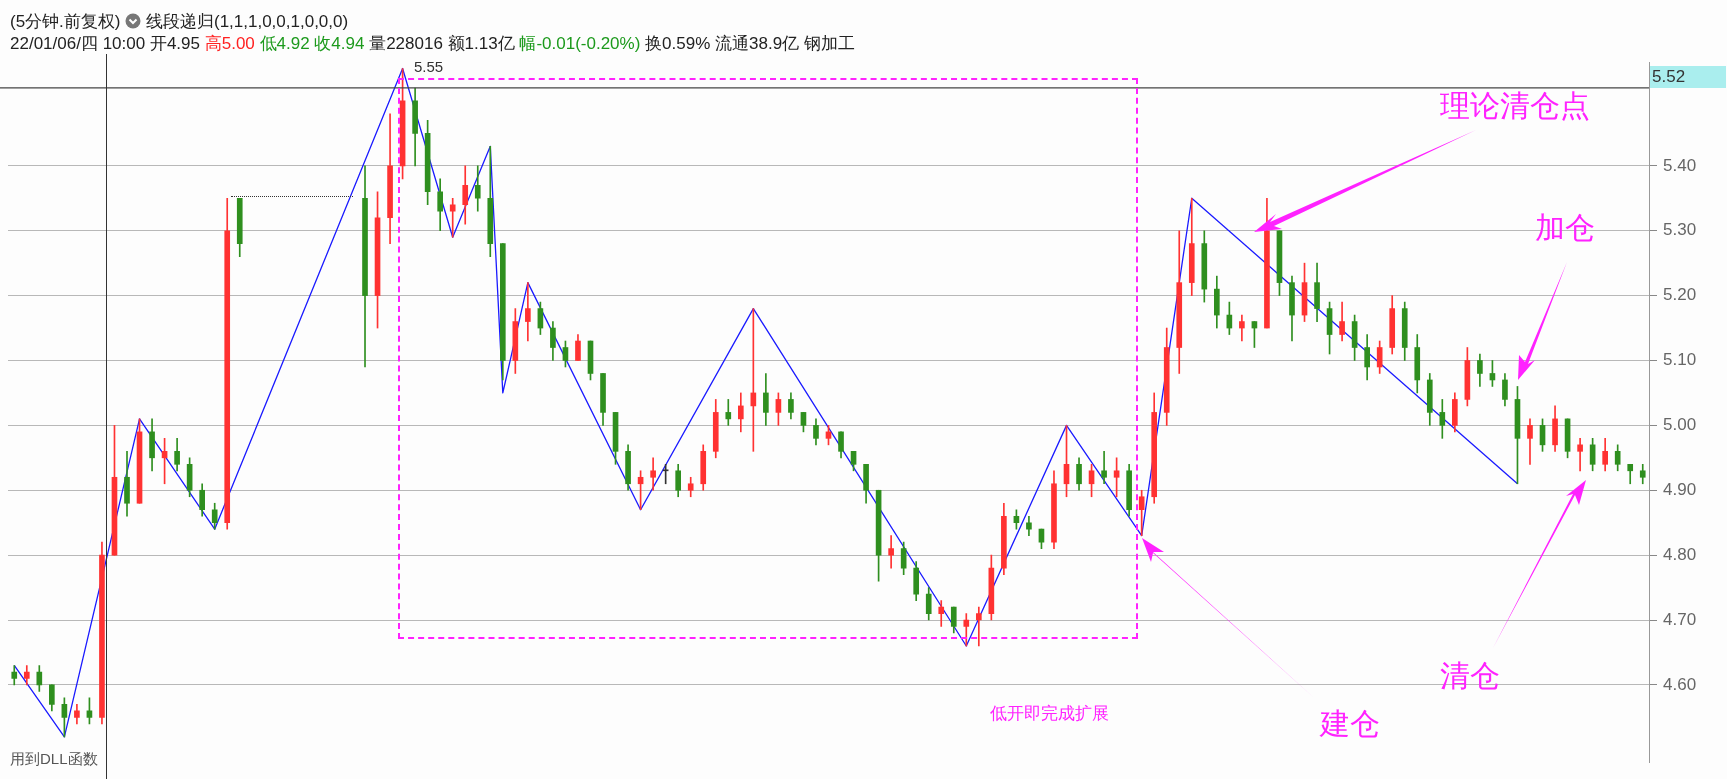 This screenshot has width=1727, height=779. I want to click on annotation: 用到DLL函数, so click(54, 759).